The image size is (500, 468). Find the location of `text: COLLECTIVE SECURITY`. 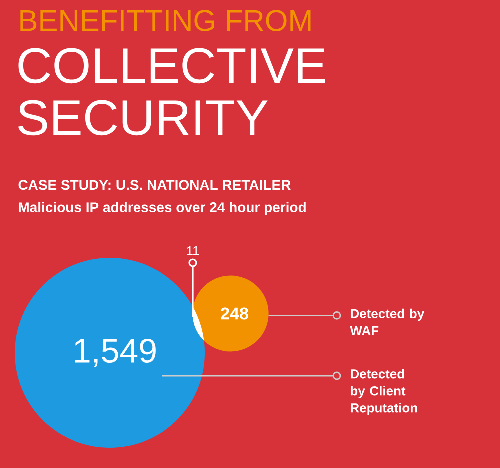

text: COLLECTIVE SECURITY is located at coordinates (172, 92).